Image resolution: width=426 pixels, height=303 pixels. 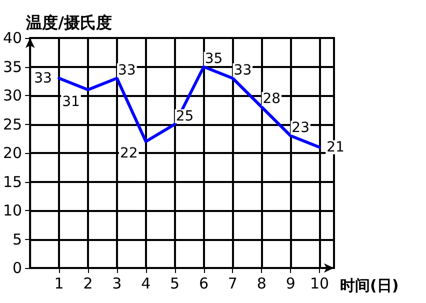 What do you see at coordinates (12, 38) in the screenshot?
I see `y-tick-label: 40` at bounding box center [12, 38].